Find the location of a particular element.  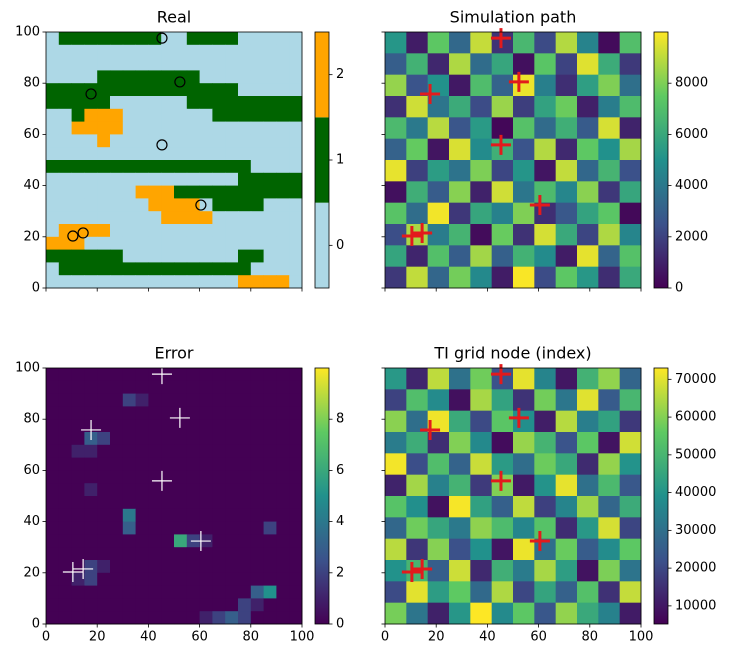

x-tick-label: 0 is located at coordinates (46, 637).